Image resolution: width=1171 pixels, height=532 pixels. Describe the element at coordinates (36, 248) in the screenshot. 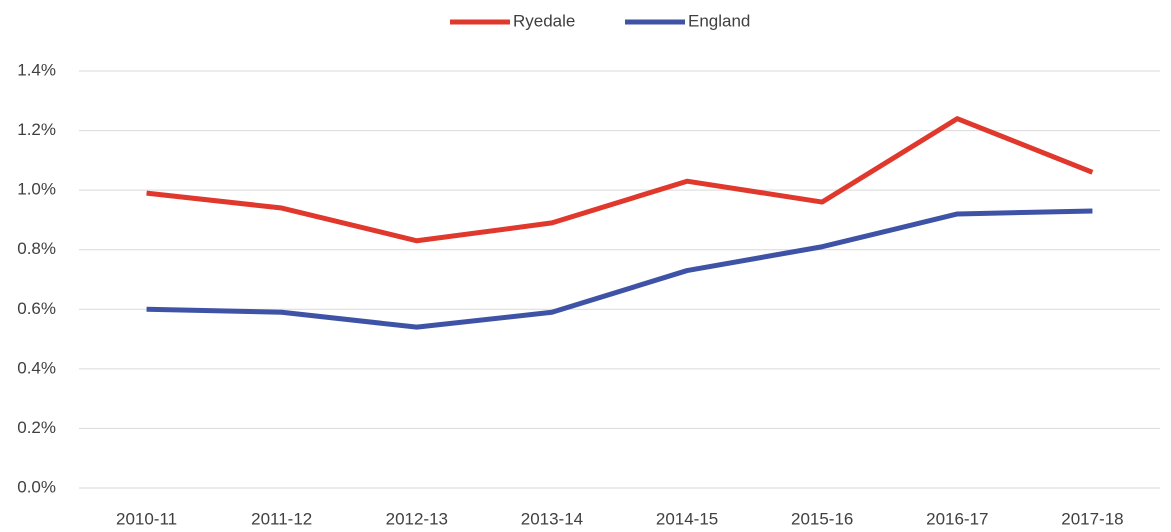

I see `y-tick-label: 0.8%` at that location.